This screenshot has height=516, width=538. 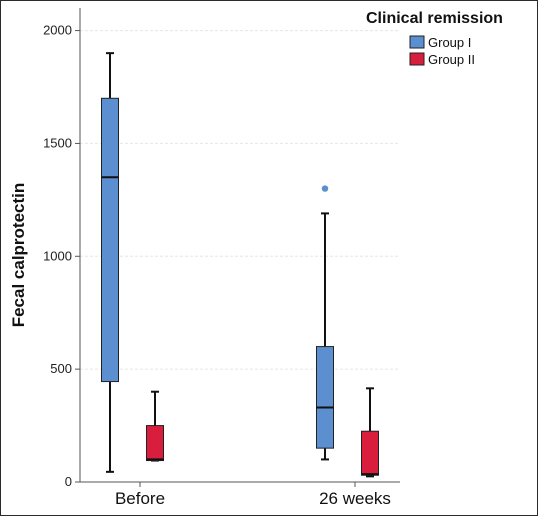 I want to click on outlier-point, so click(x=325, y=188).